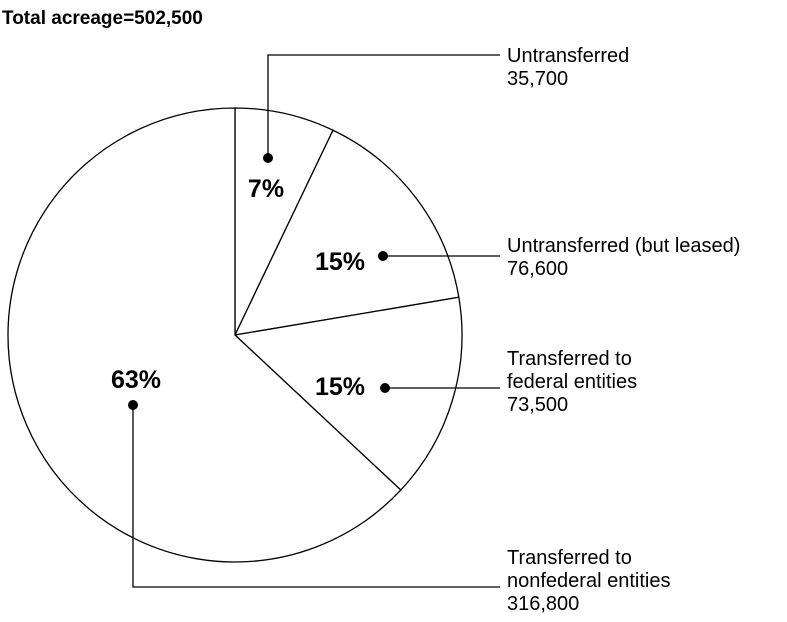  What do you see at coordinates (588, 581) in the screenshot?
I see `slice-category-label: nonfederal entities` at bounding box center [588, 581].